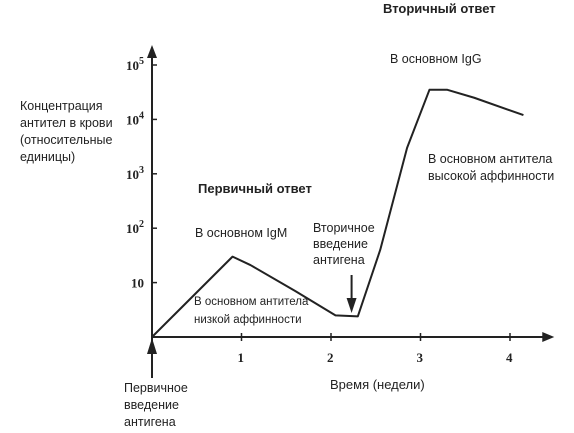 This screenshot has width=574, height=433. What do you see at coordinates (330, 357) in the screenshot?
I see `x-tick-label-2: 2` at bounding box center [330, 357].